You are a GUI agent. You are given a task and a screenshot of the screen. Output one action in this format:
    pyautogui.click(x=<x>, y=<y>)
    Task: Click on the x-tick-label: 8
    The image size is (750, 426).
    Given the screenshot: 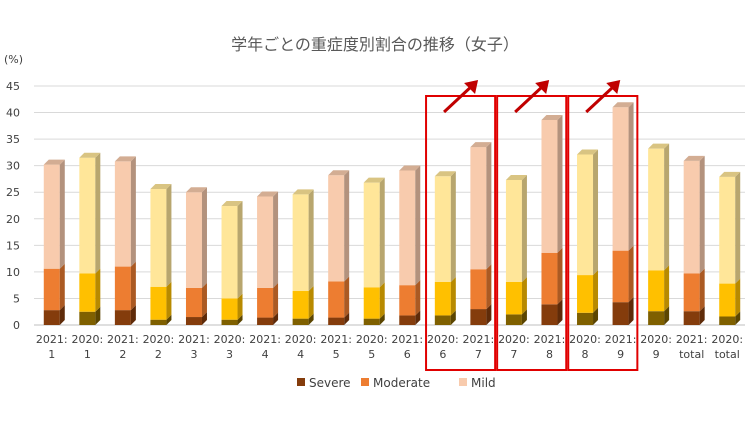 What is the action you would take?
    pyautogui.click(x=585, y=354)
    